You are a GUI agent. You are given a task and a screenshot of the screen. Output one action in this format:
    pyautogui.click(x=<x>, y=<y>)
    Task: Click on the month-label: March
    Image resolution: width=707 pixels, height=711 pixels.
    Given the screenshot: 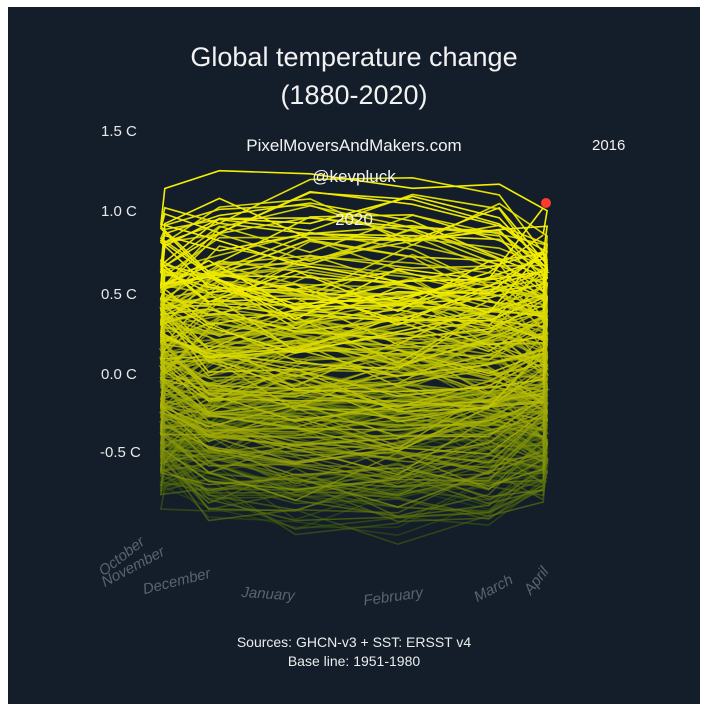 What is the action you would take?
    pyautogui.click(x=493, y=588)
    